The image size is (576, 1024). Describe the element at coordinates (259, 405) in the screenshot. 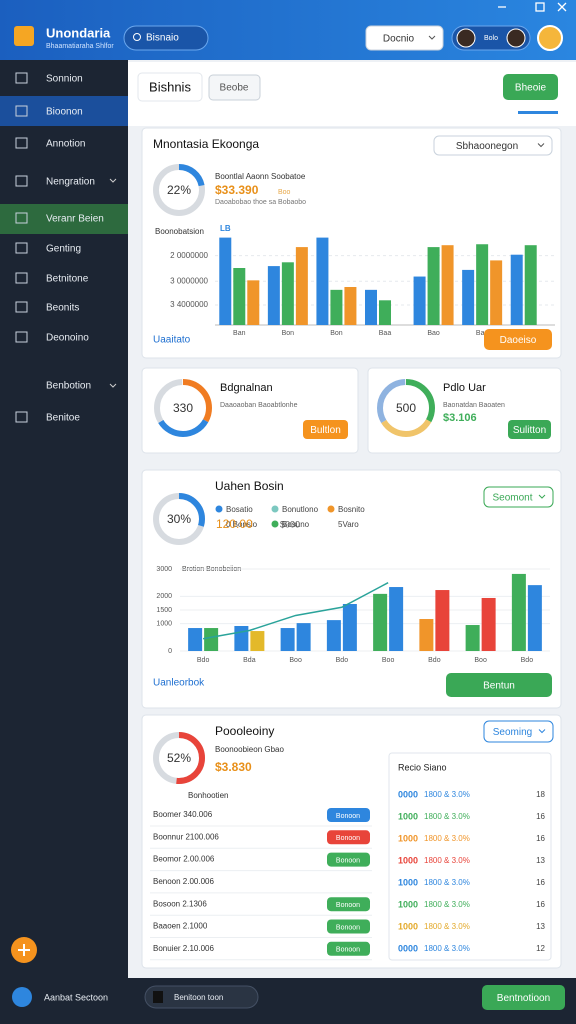

I see `caption: Daaoaoban Baoabtlonhe` at that location.